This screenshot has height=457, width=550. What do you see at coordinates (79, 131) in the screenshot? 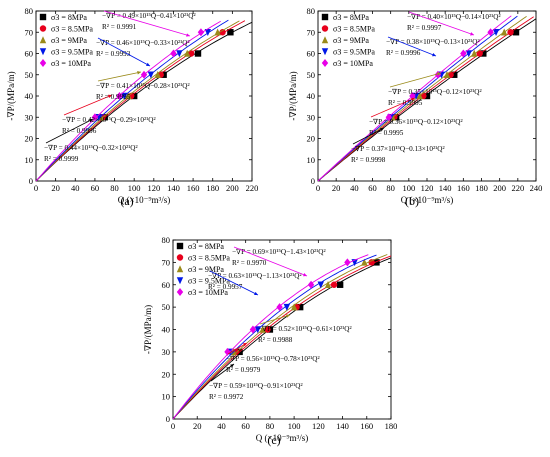
I see `fit-r2: R² = 0.9996` at bounding box center [79, 131].